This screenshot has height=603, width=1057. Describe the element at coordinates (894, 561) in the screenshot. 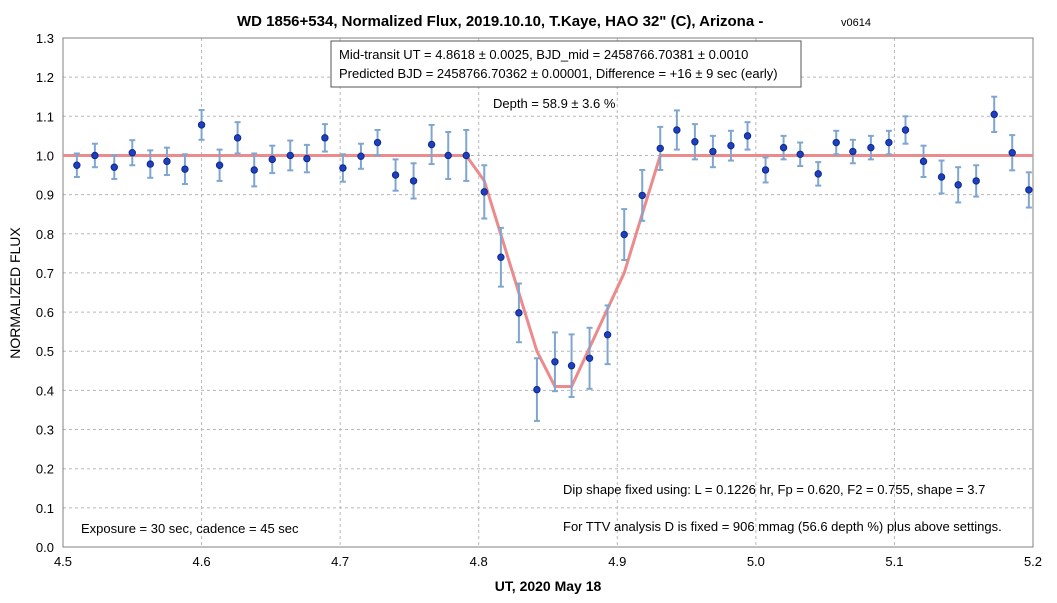

I see `x-tick-label: 5.1` at that location.